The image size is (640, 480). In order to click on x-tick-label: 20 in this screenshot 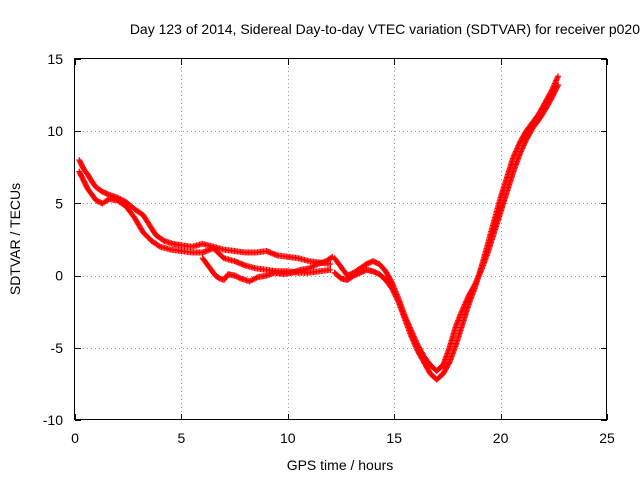, I will do `click(501, 438)`.